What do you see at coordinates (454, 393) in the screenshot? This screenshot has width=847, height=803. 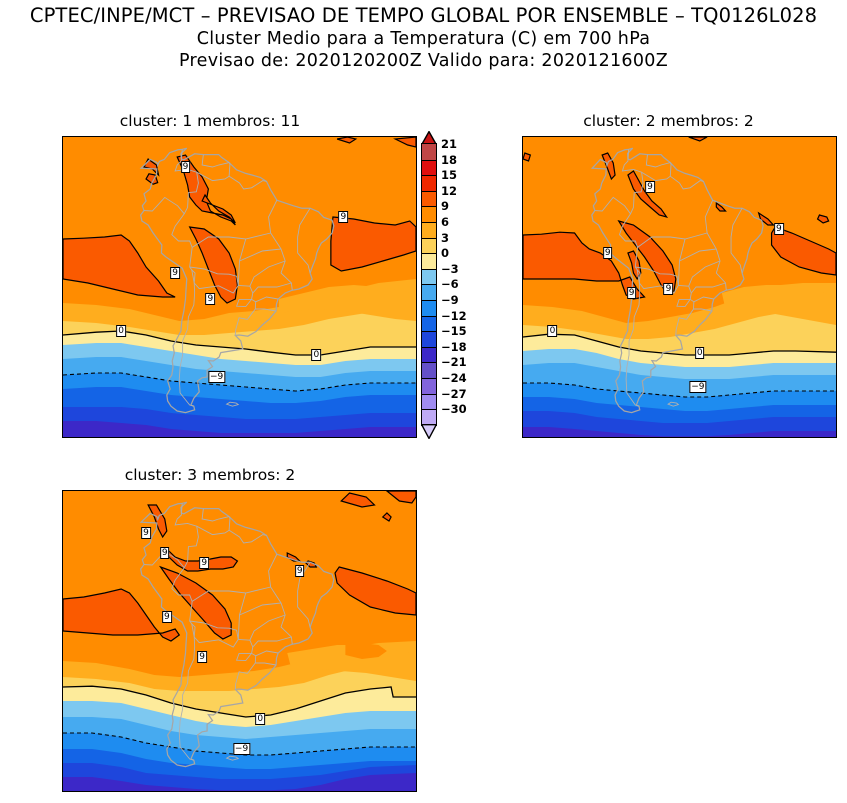 I see `colorbar-tick-label: −27` at bounding box center [454, 393].